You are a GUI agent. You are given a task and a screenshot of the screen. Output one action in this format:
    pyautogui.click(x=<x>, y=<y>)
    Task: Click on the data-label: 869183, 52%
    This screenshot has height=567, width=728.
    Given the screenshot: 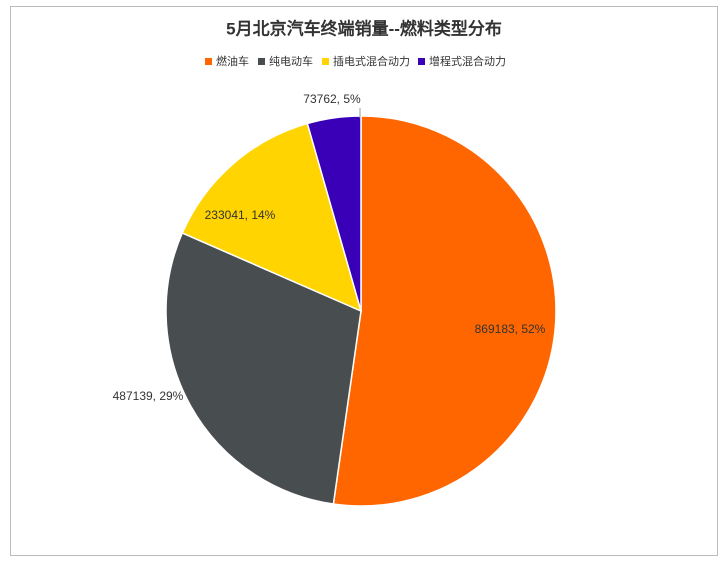 What is the action you would take?
    pyautogui.click(x=510, y=329)
    